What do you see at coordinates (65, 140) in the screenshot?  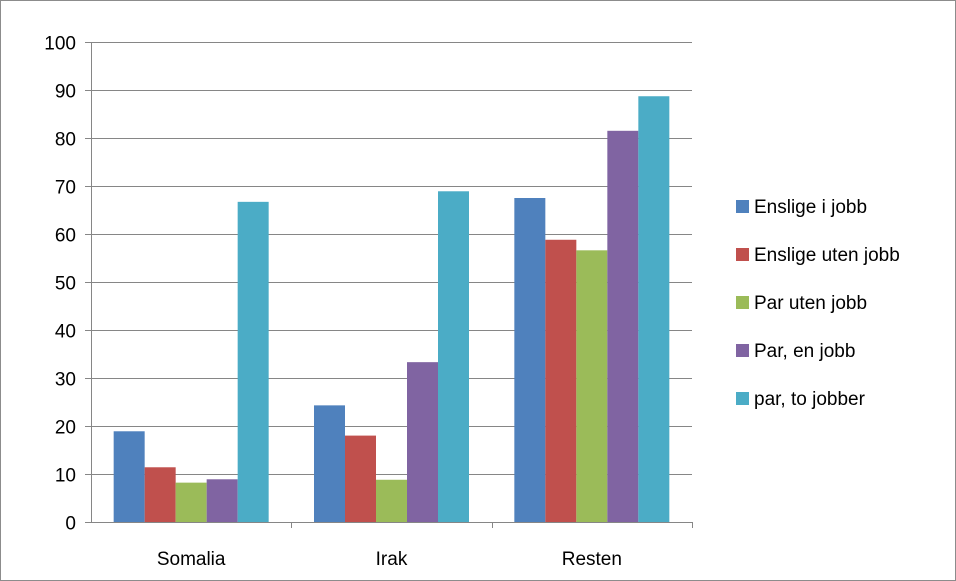 I see `y-tick-label: 80` at bounding box center [65, 140].